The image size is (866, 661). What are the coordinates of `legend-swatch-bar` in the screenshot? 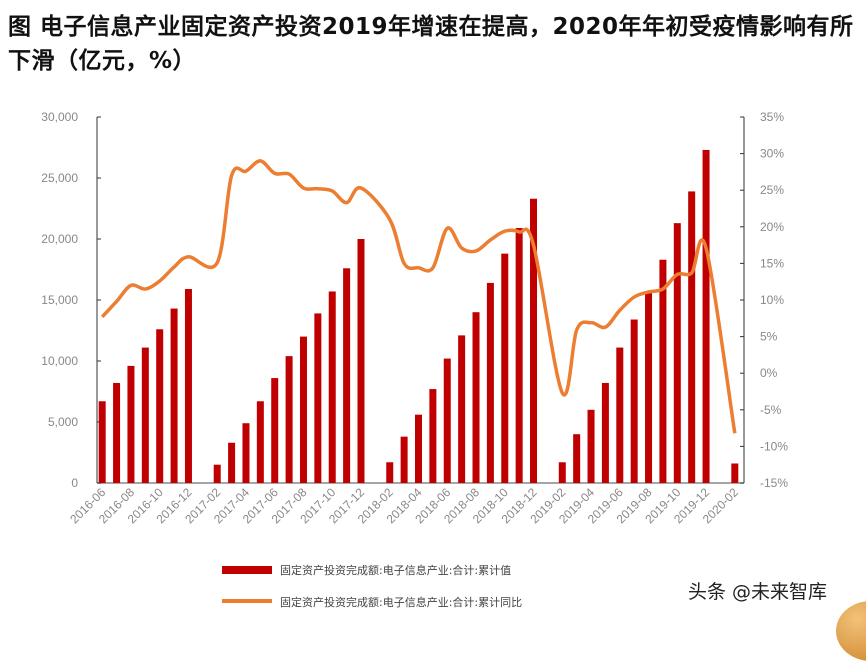 It's located at (247, 570).